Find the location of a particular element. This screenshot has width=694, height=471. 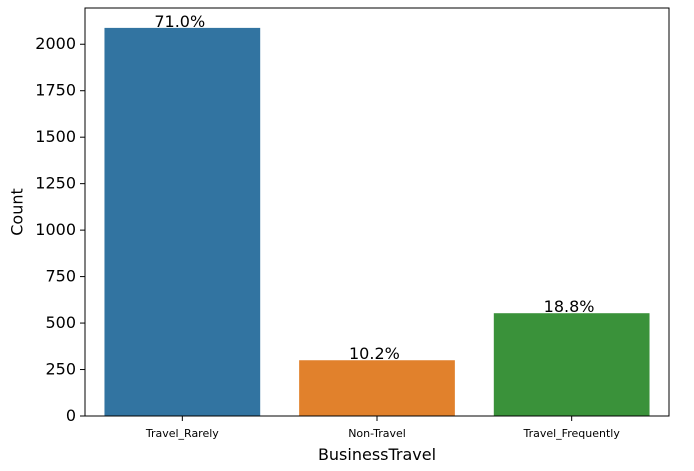

data-label: 71.0% is located at coordinates (179, 21).